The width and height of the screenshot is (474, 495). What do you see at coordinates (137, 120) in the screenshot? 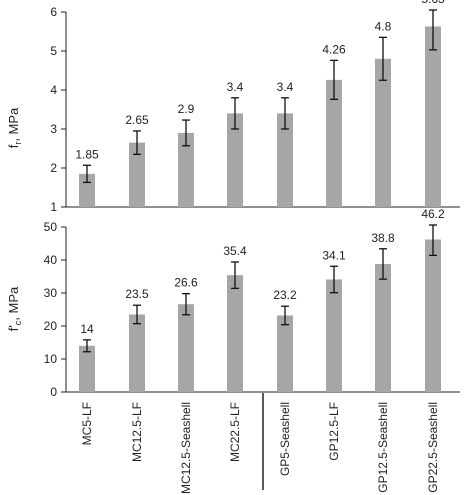
I see `data-label: 2.65` at bounding box center [137, 120].